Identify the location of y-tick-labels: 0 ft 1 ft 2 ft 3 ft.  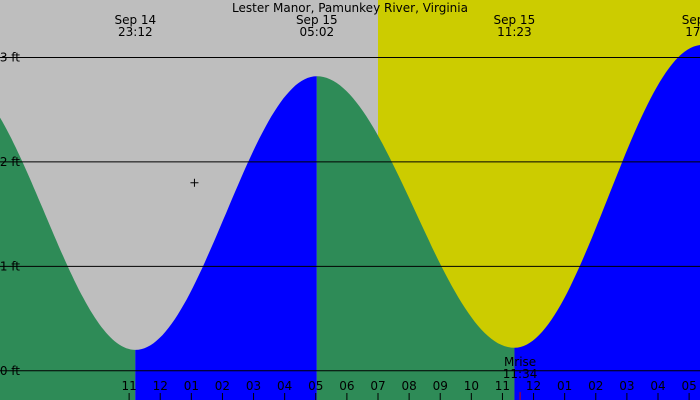
(10, 213).